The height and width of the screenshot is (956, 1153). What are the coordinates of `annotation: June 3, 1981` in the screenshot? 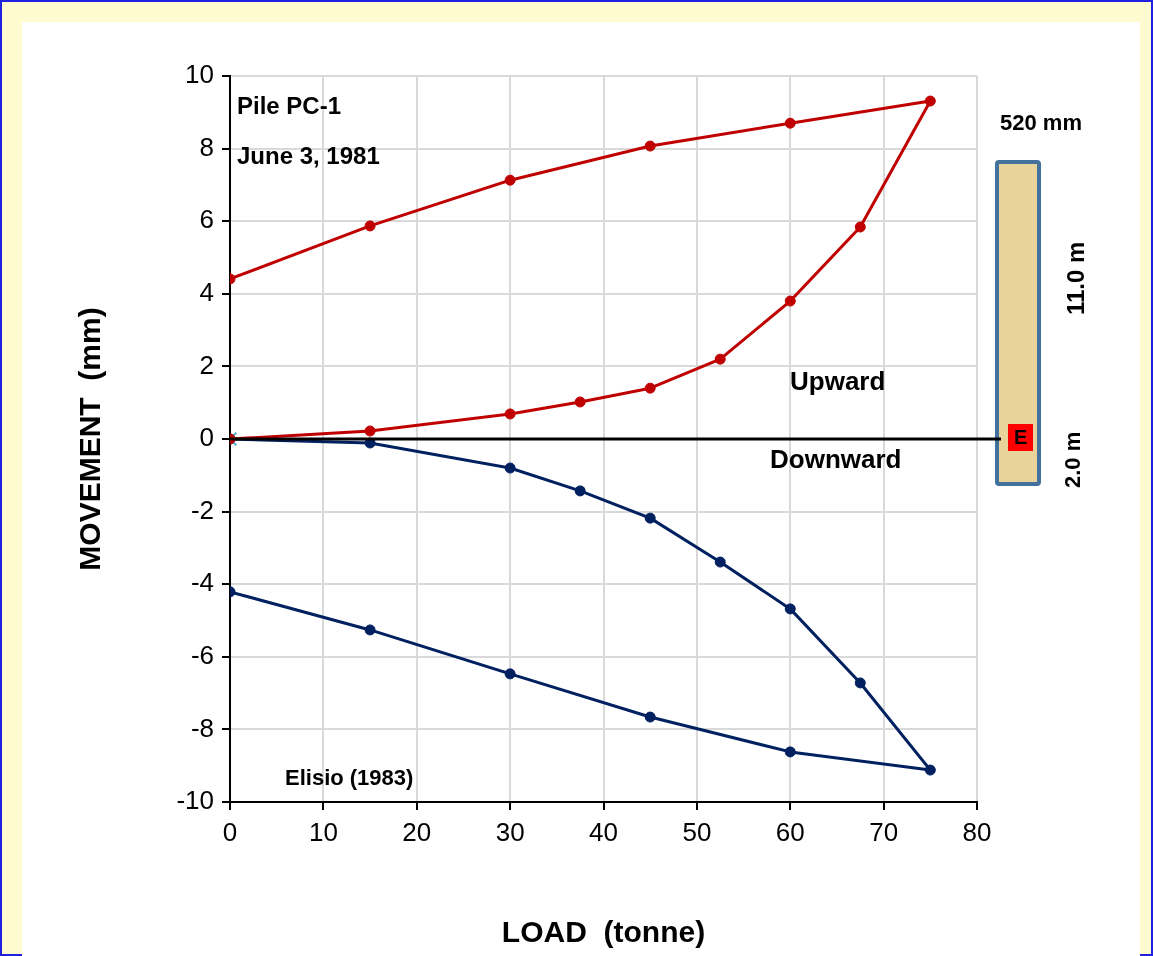 It's located at (308, 156).